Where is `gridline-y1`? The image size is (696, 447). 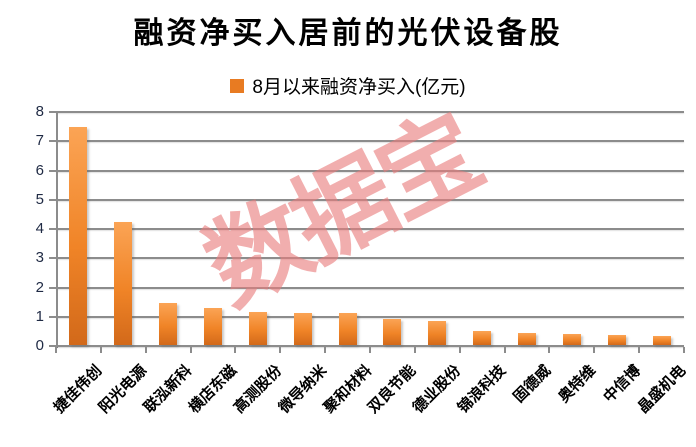 gridline-y1 is located at coordinates (370, 316).